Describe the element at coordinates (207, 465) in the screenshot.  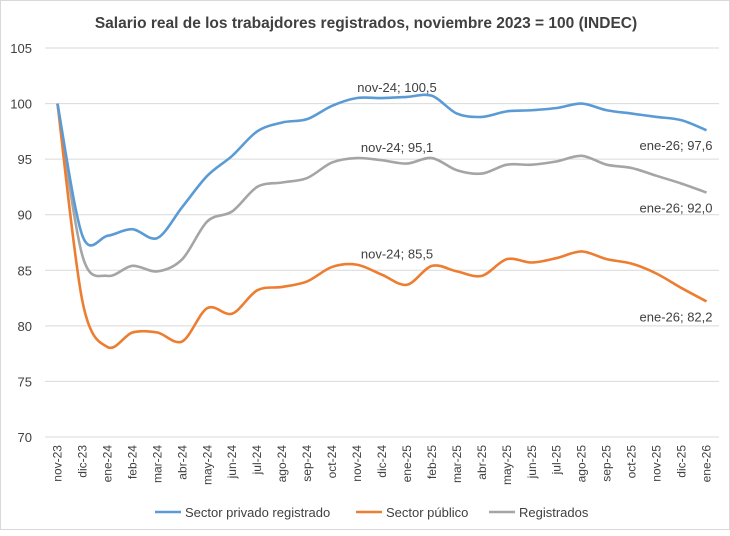
I see `x-tick-label: may-24` at that location.